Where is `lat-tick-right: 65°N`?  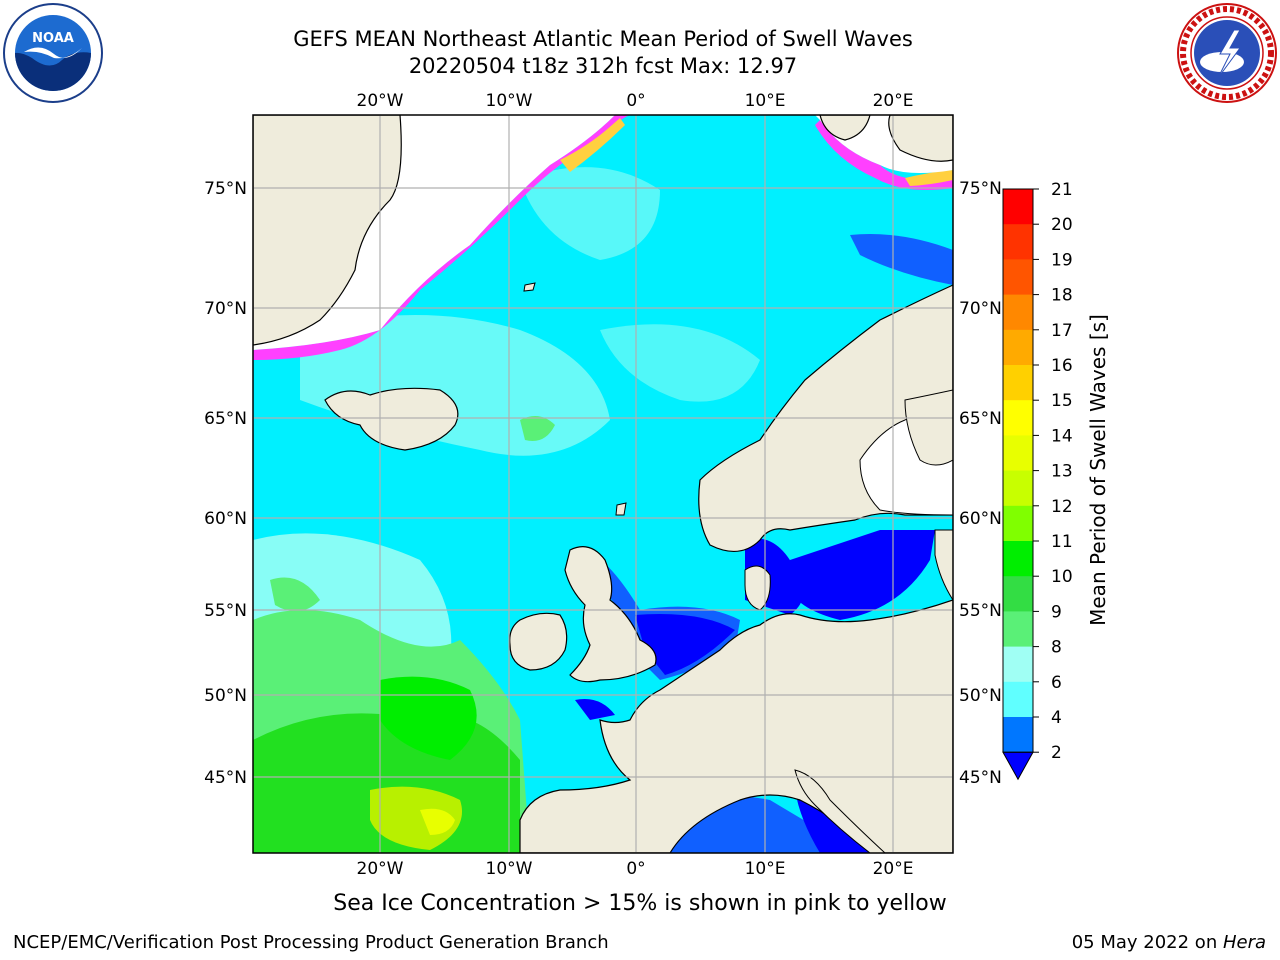
lat-tick-right: 65°N is located at coordinates (980, 419).